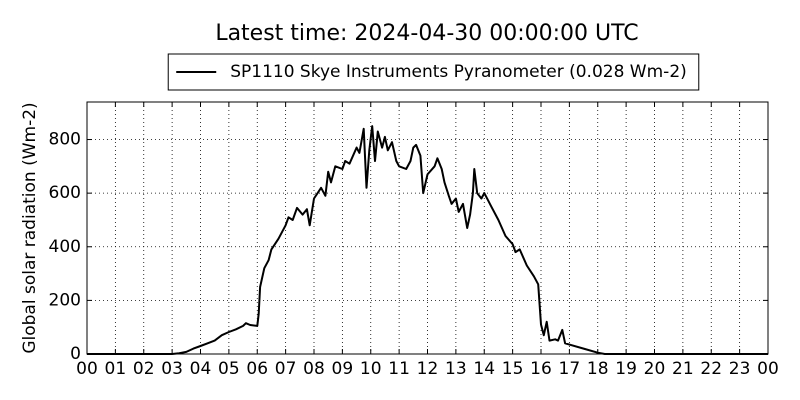 This screenshot has width=800, height=400. I want to click on x-tick-label: 23, so click(740, 369).